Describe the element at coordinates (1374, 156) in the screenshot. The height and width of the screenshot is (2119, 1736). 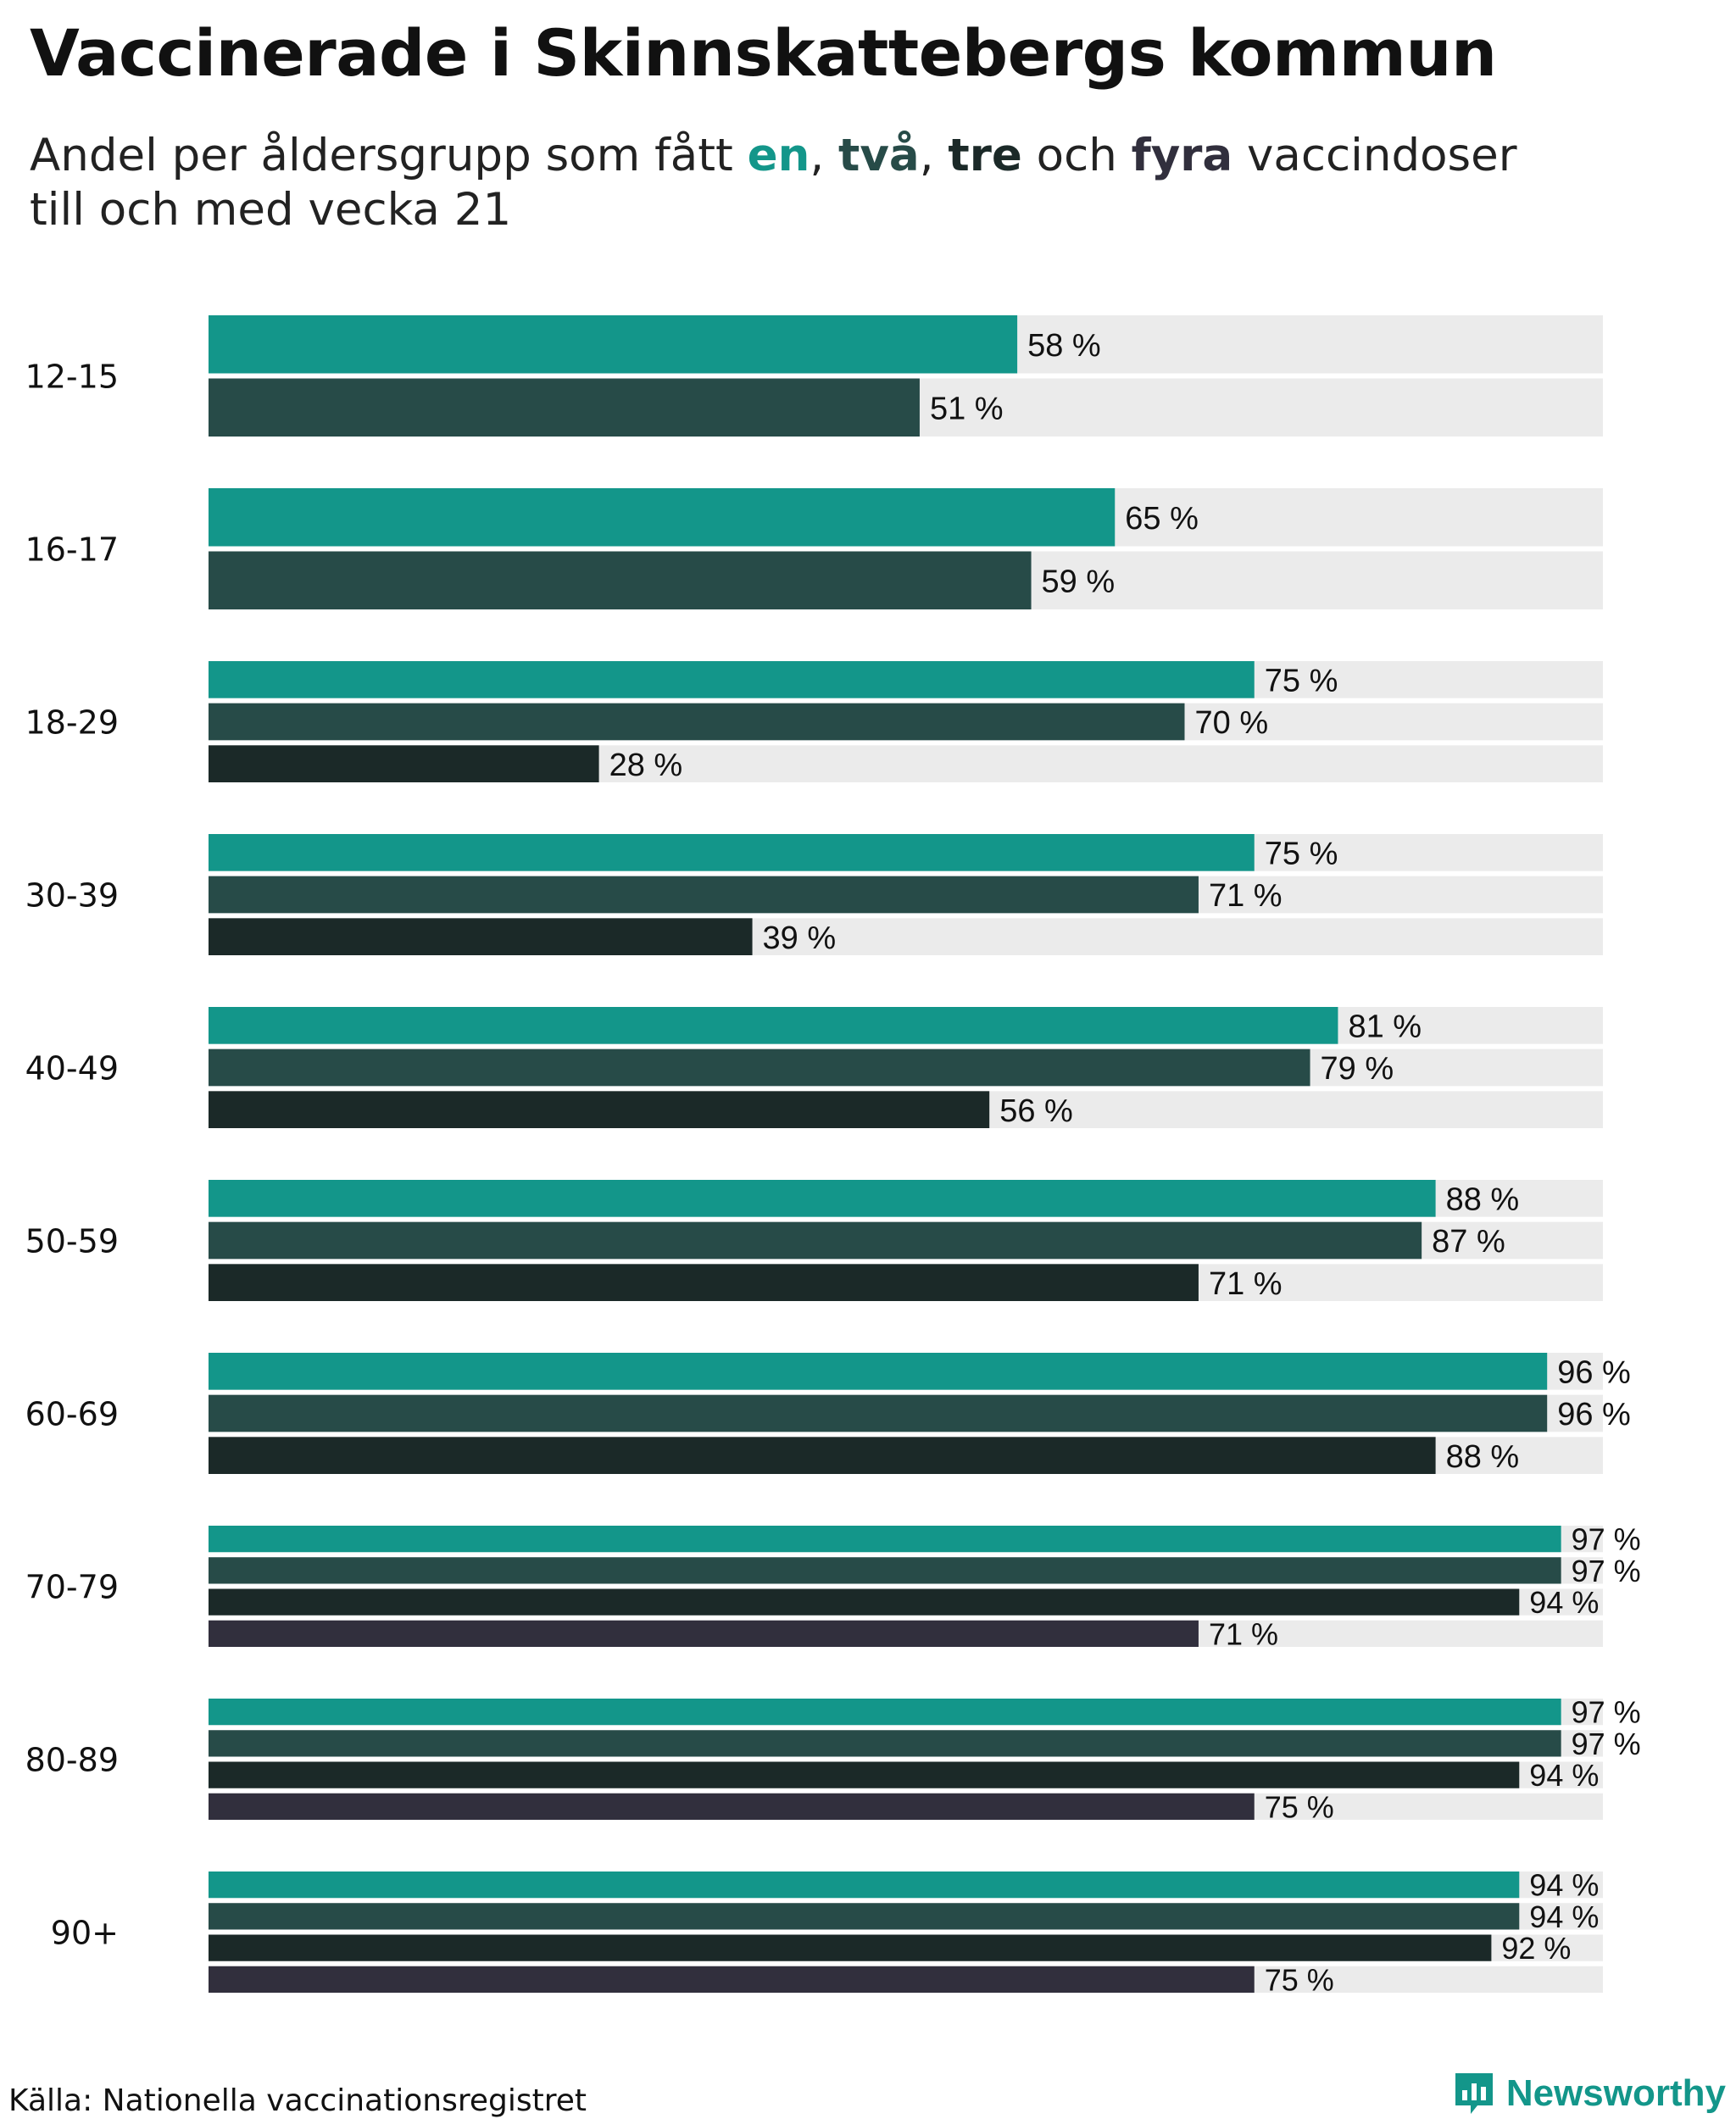
I see `subtitle-suffix: vaccindoser` at that location.